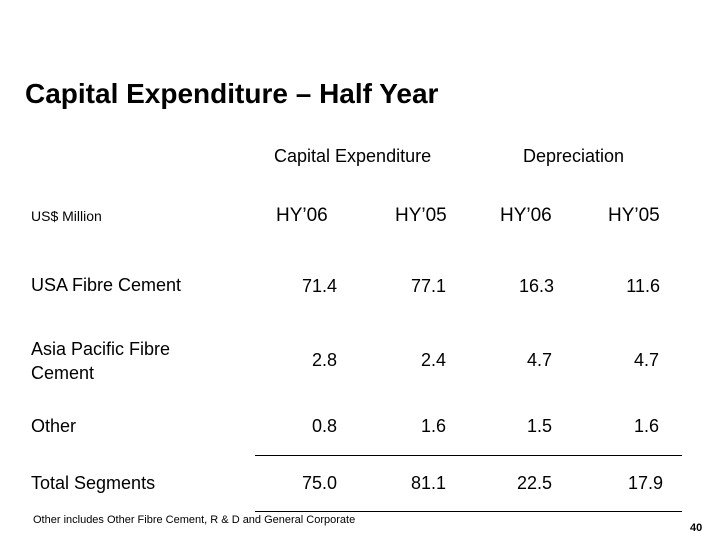  What do you see at coordinates (643, 286) in the screenshot?
I see `table-cell: 11.6` at bounding box center [643, 286].